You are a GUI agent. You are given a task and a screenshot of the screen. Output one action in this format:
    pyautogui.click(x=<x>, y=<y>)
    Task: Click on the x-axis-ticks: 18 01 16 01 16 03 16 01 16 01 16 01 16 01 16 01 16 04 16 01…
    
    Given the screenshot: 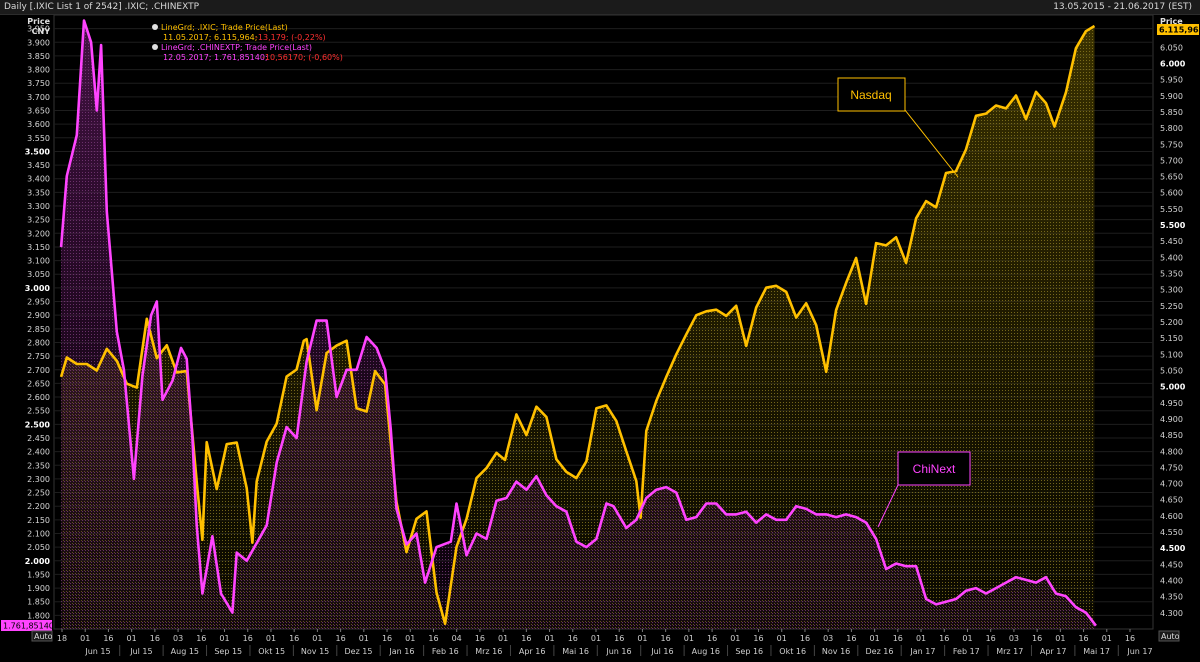 What is the action you would take?
    pyautogui.click(x=605, y=642)
    